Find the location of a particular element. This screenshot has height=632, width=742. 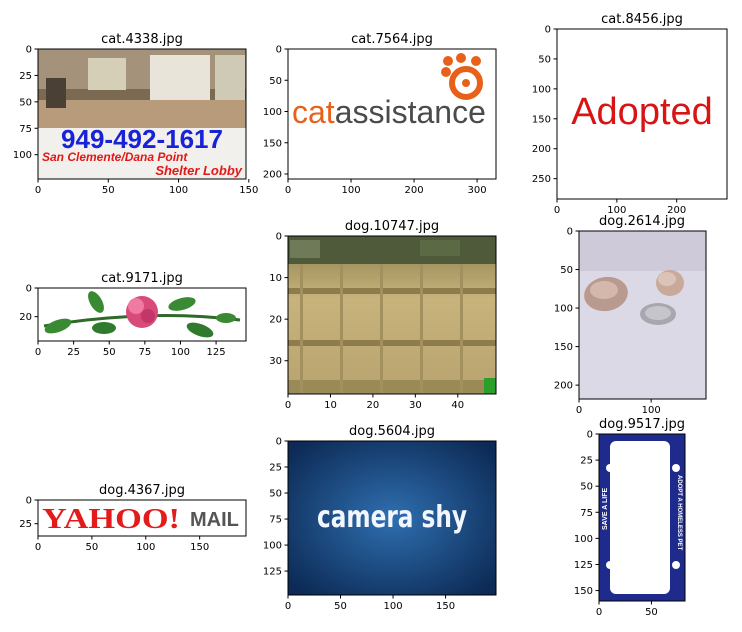

x-axis: 0 100 200 is located at coordinates (620, 207).